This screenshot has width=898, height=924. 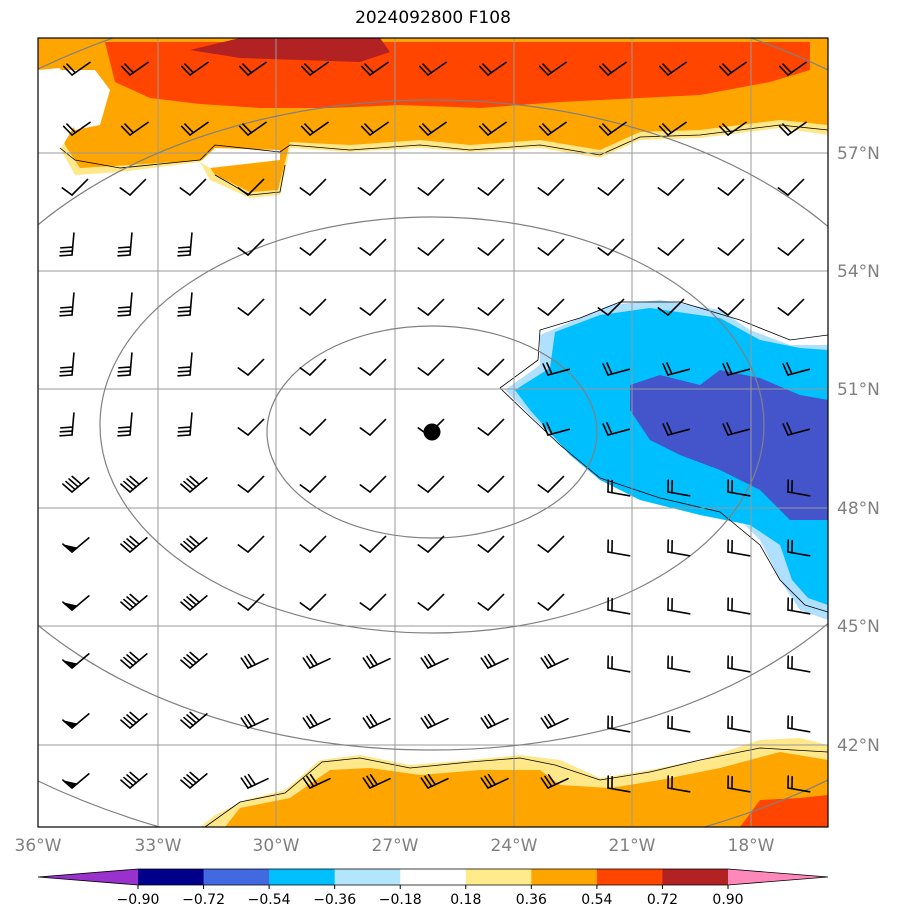 What do you see at coordinates (269, 900) in the screenshot?
I see `colorbar-tick-label: −0.54` at bounding box center [269, 900].